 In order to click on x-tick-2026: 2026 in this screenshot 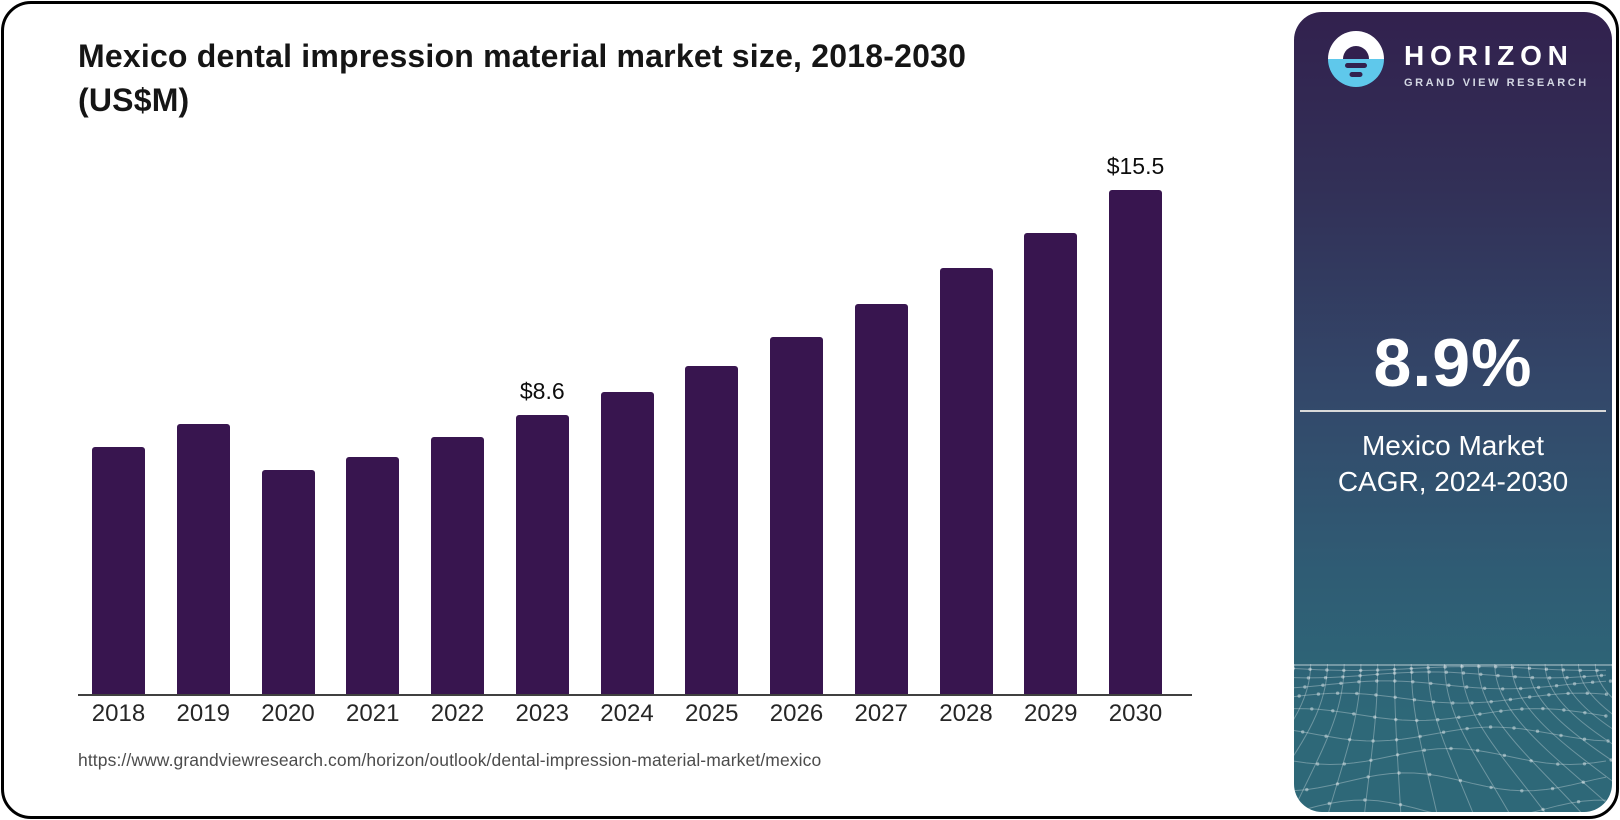, I will do `click(796, 713)`.